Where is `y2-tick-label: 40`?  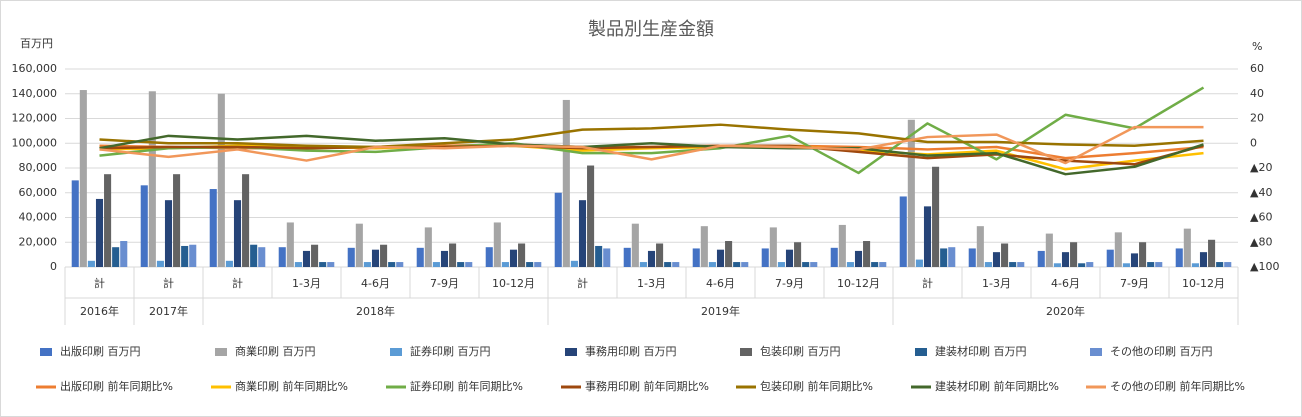 y2-tick-label: 40 is located at coordinates (1257, 93).